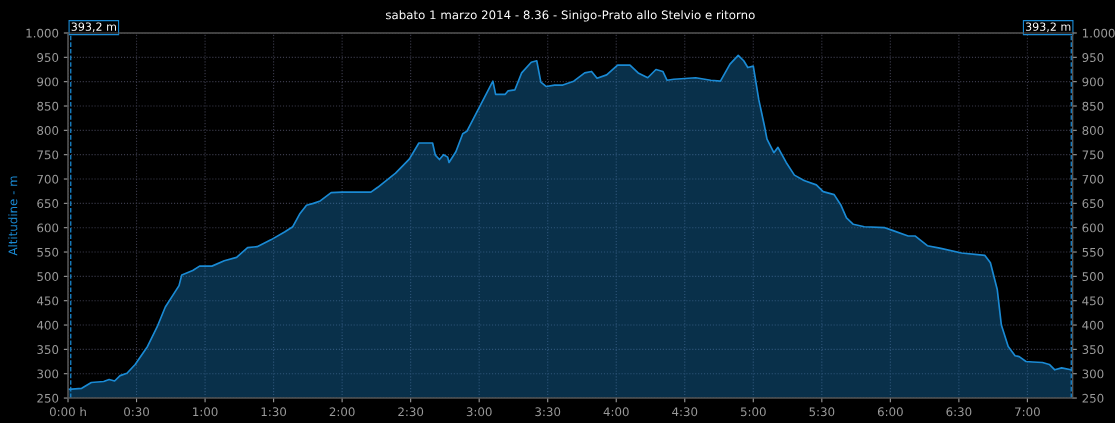 Image resolution: width=1115 pixels, height=423 pixels. Describe the element at coordinates (13, 216) in the screenshot. I see `y-axis-title: Altitudine - m` at that location.